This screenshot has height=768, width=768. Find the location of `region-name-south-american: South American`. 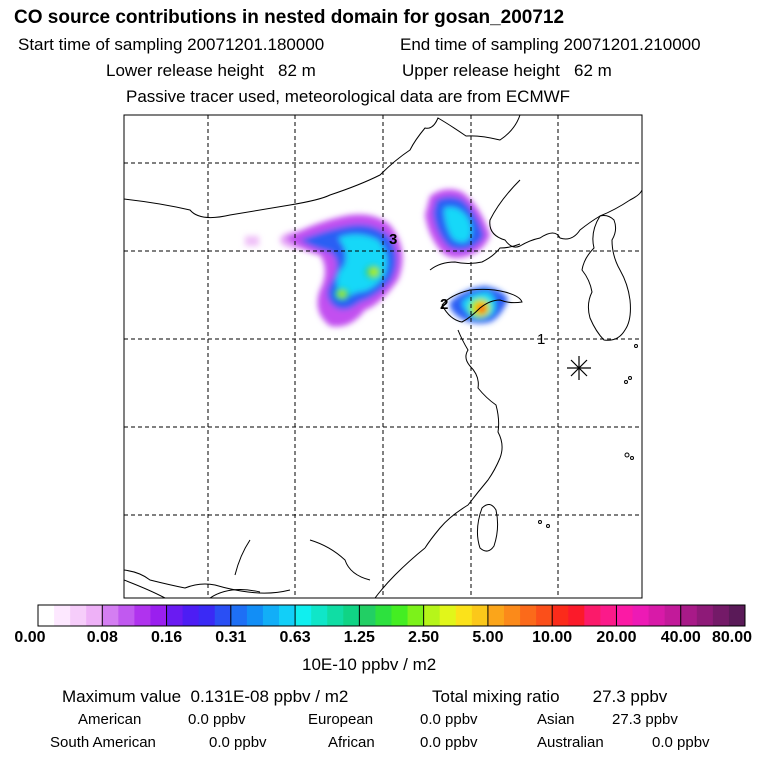

region-name-south-american: South American is located at coordinates (103, 742).